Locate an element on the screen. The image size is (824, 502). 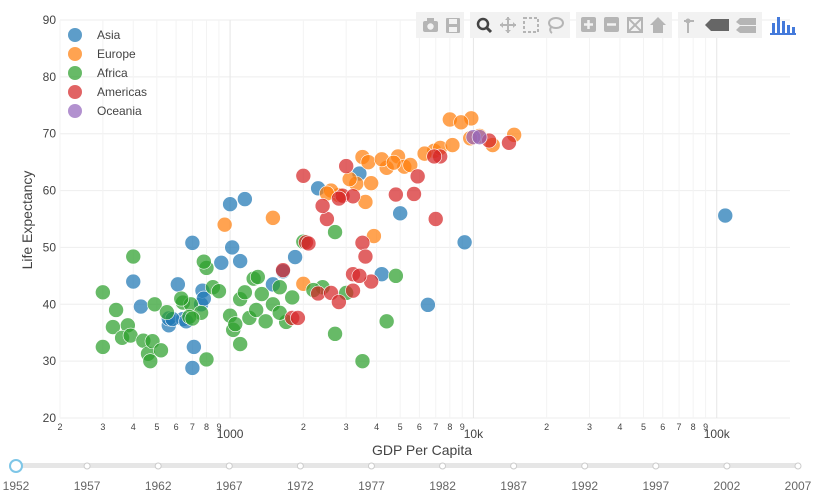
mode-bar is located at coordinates (606, 25).